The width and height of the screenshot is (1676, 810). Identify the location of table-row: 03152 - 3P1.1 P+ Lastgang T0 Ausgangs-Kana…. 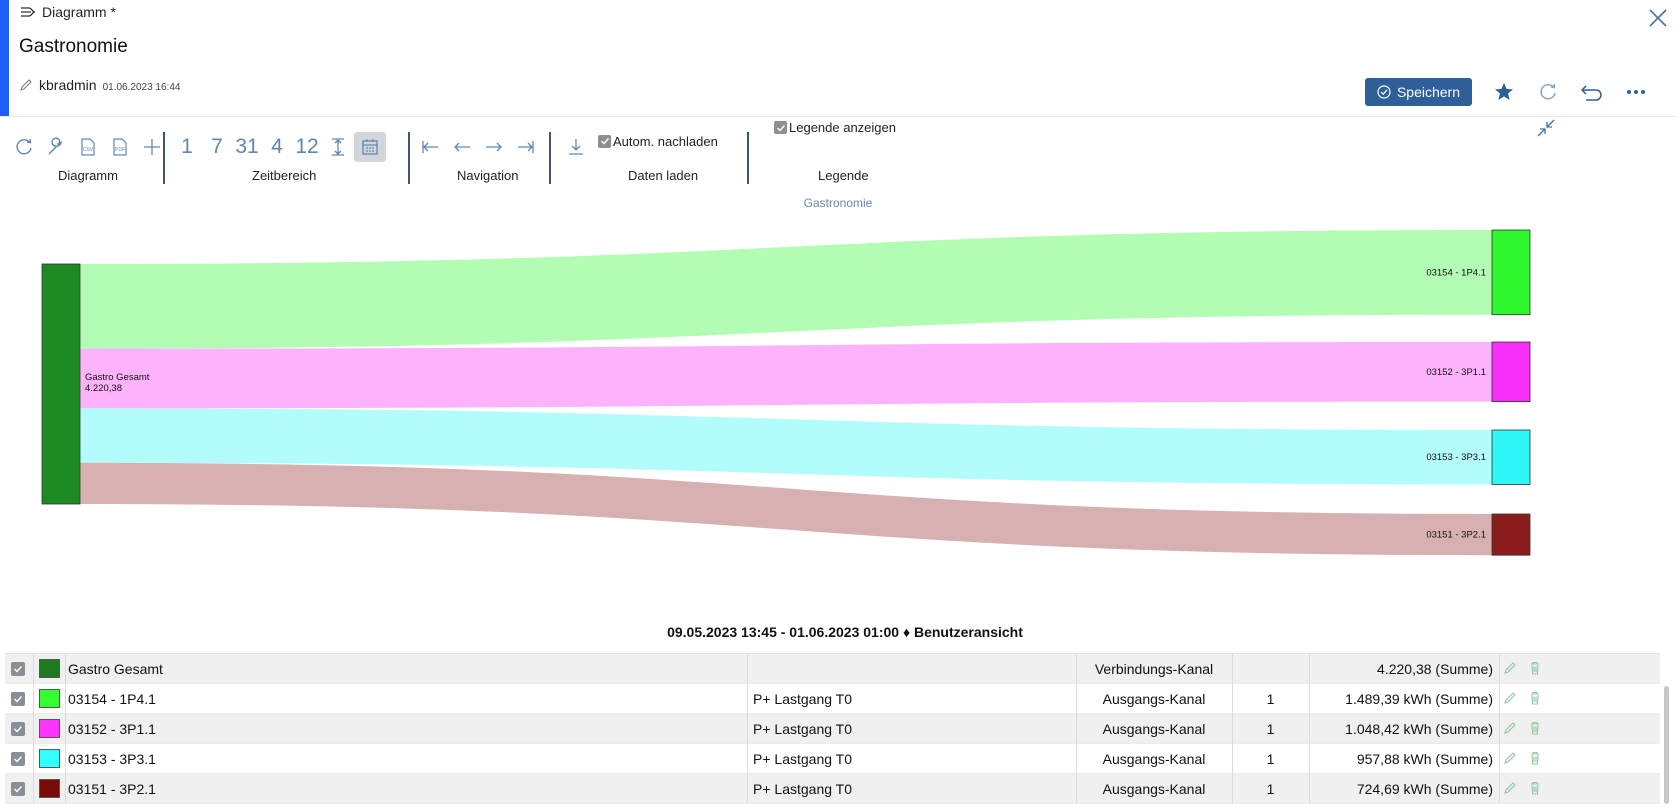
(832, 729).